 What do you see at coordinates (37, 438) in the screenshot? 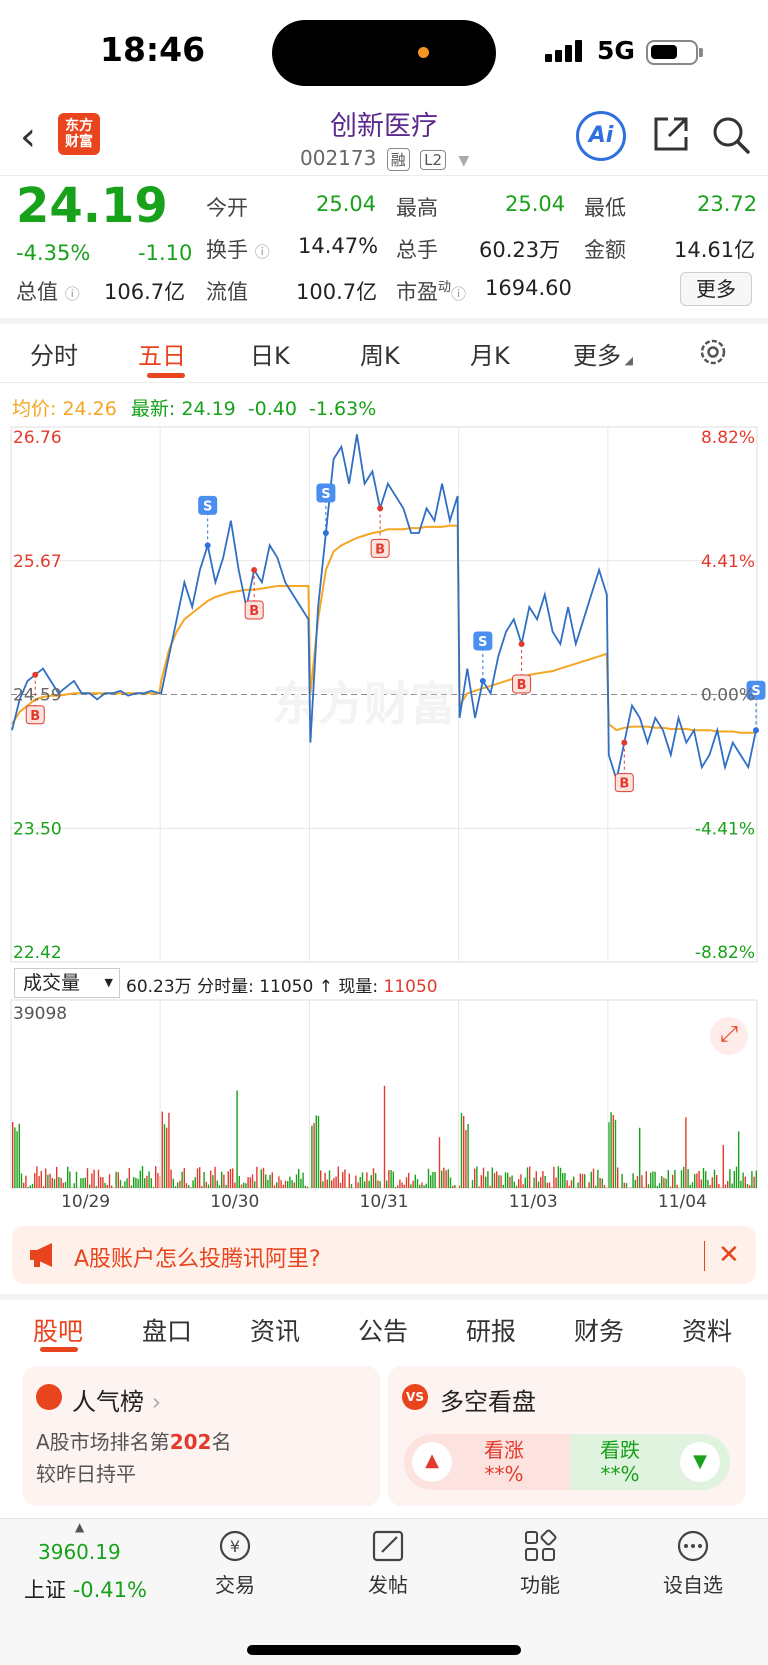
I see `y-left-tick: 26.76` at bounding box center [37, 438].